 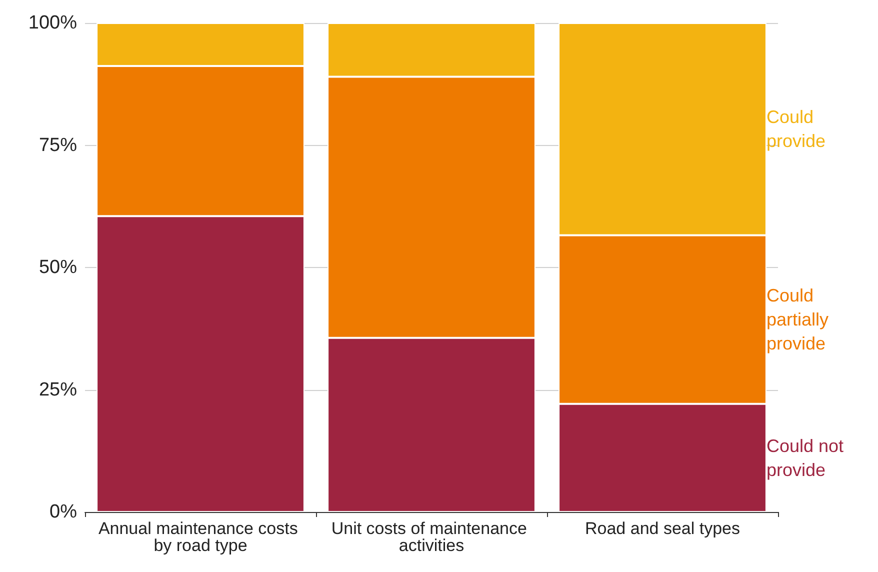 I want to click on x-tick-label: Annual maintenance costs by road type, so click(x=200, y=537).